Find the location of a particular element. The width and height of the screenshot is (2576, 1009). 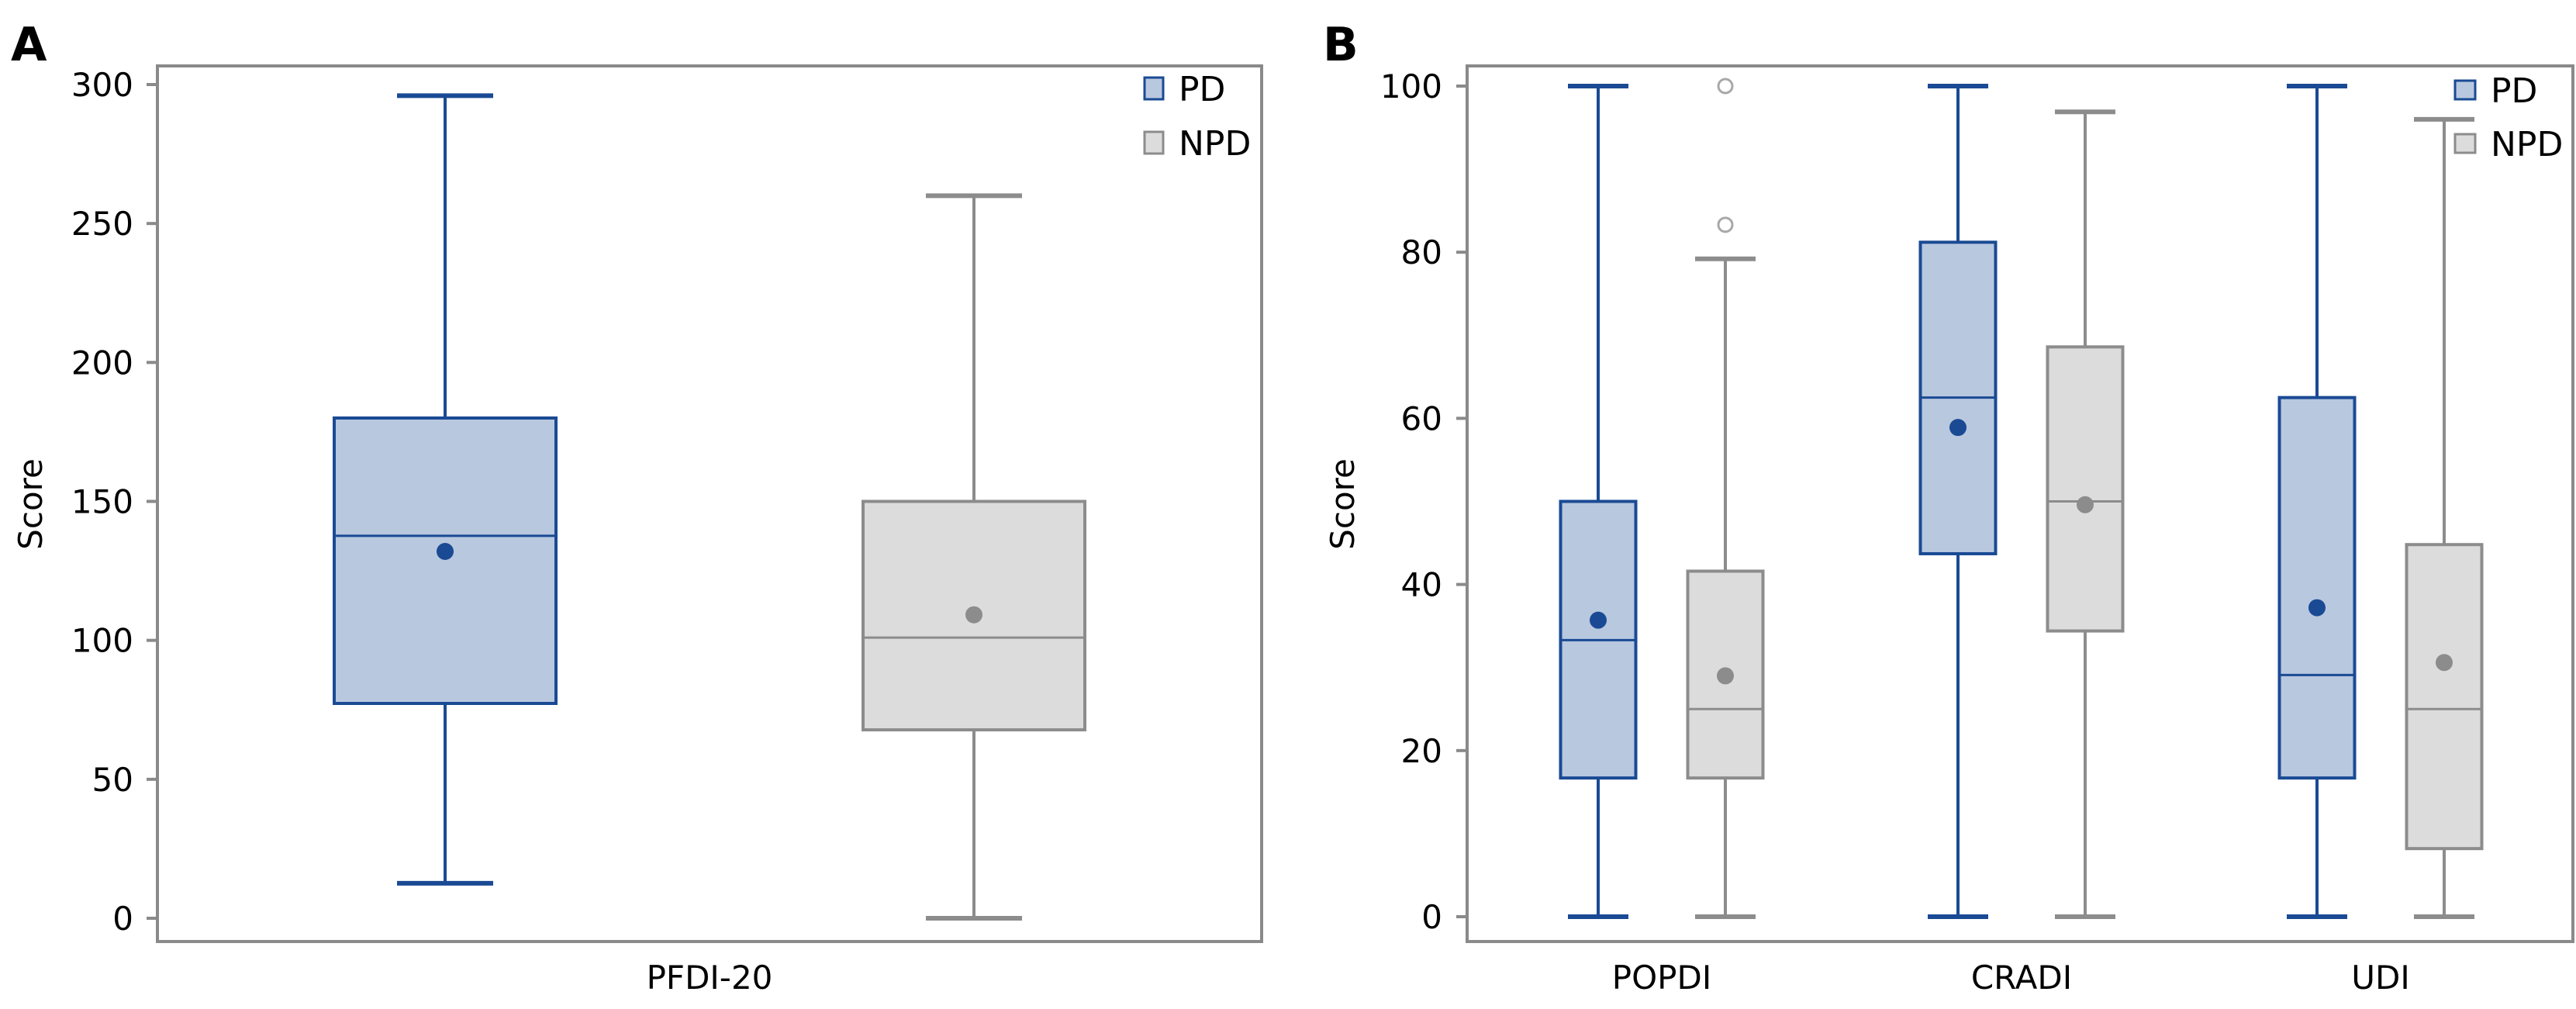

y-tick-label: 50 is located at coordinates (112, 780).